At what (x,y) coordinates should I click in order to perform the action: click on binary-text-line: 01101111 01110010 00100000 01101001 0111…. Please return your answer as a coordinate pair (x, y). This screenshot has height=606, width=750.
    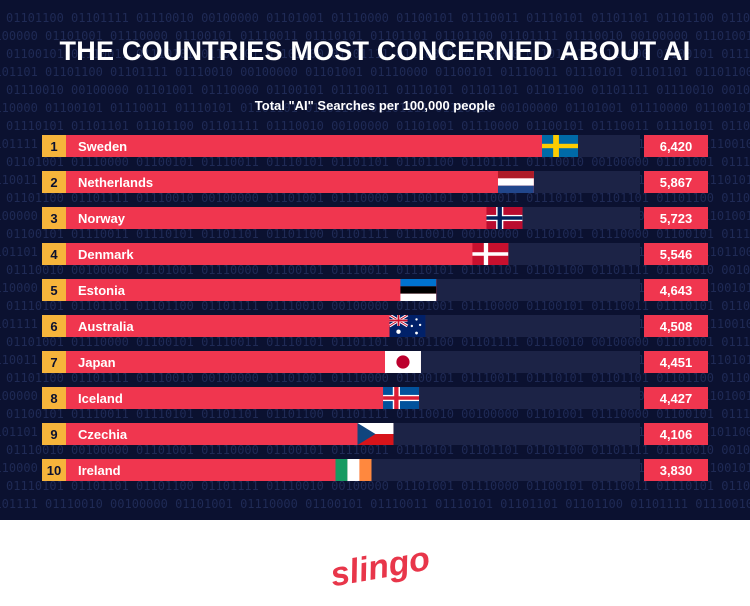
    Looking at the image, I should click on (375, 504).